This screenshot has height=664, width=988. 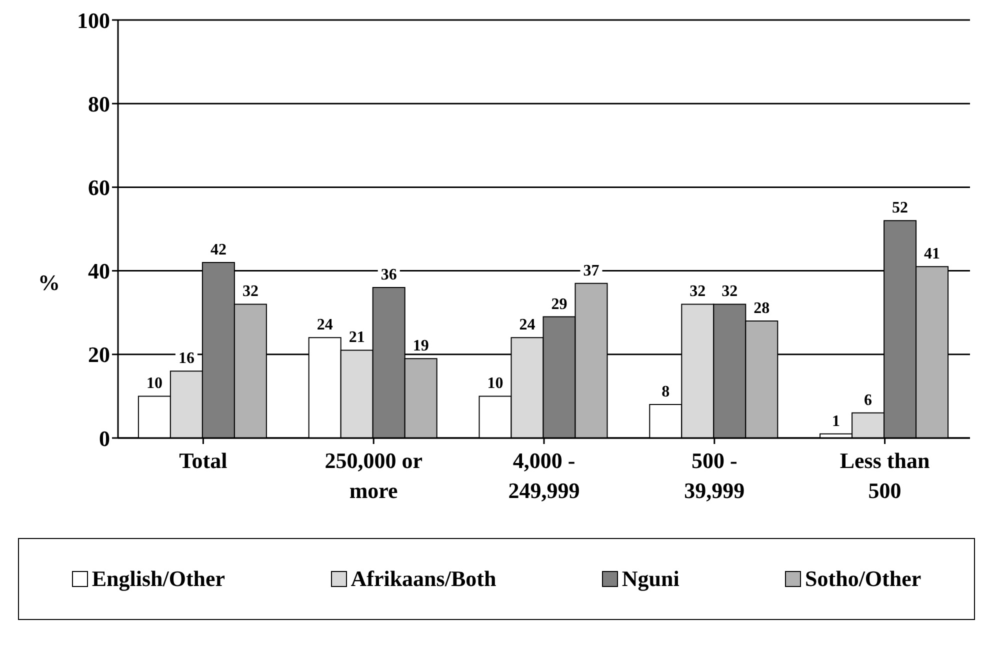 I want to click on data-label: 28, so click(x=762, y=308).